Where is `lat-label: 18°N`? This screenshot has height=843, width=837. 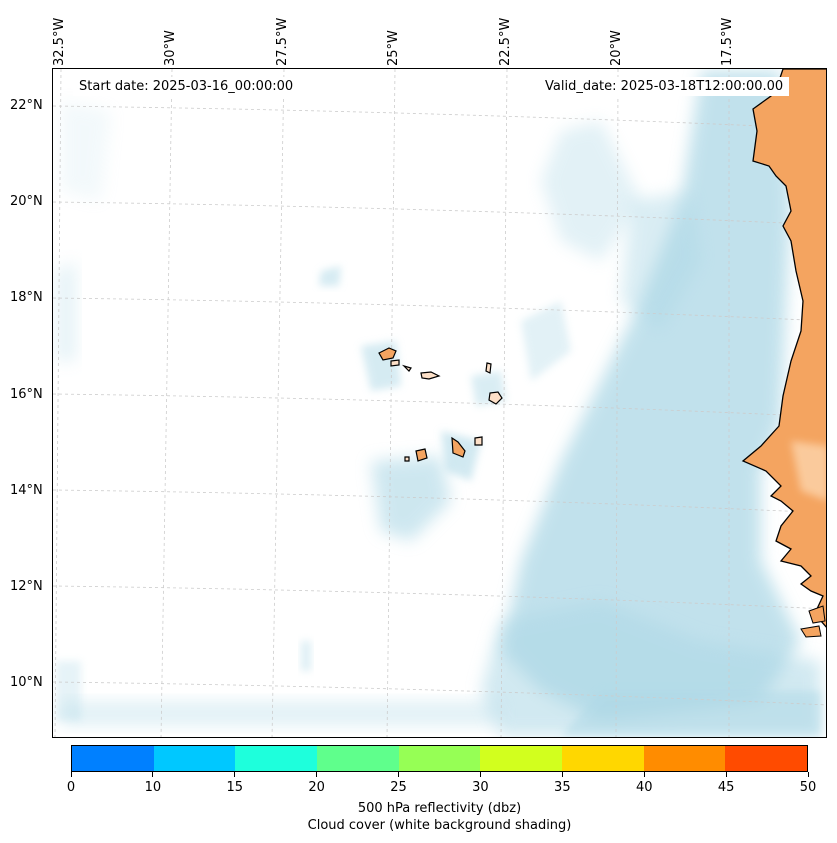
lat-label: 18°N is located at coordinates (26, 297).